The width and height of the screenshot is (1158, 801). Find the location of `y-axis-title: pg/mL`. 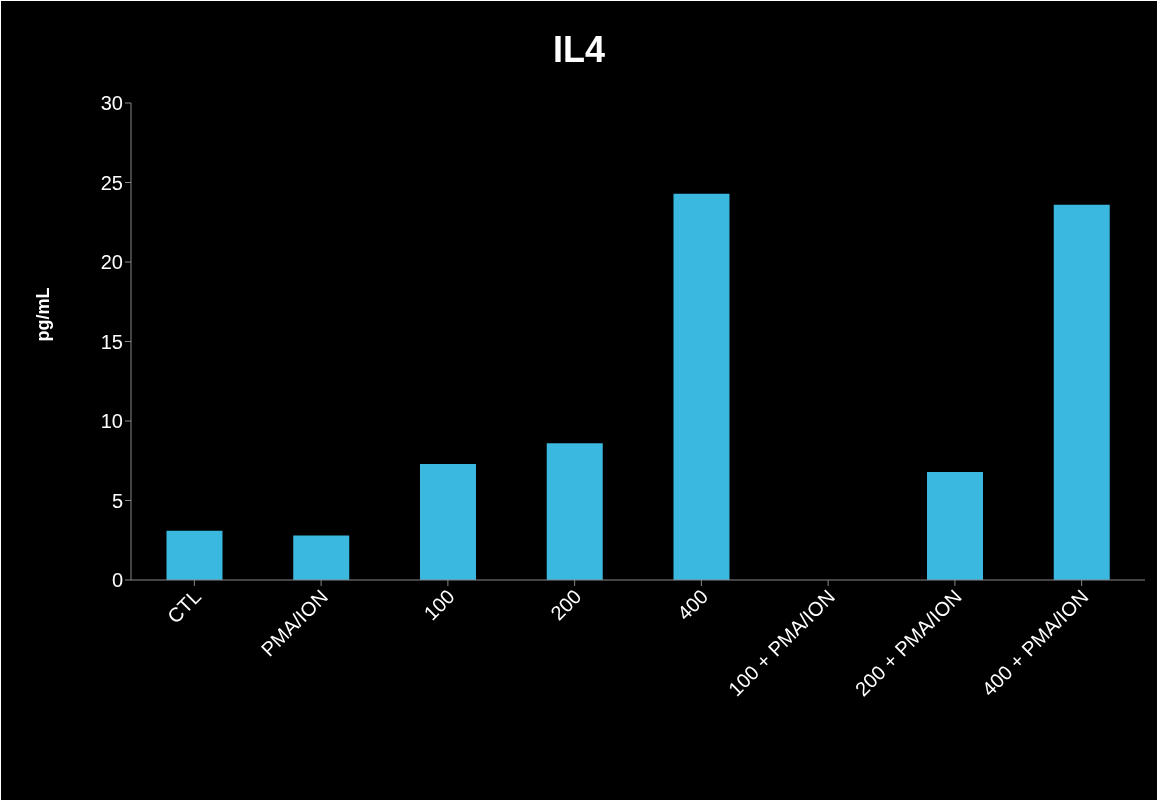

y-axis-title: pg/mL is located at coordinates (43, 314).